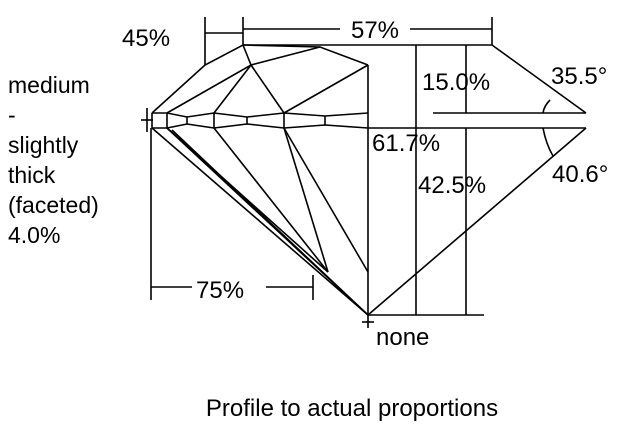  I want to click on crown-height-label: 15.0%, so click(456, 82).